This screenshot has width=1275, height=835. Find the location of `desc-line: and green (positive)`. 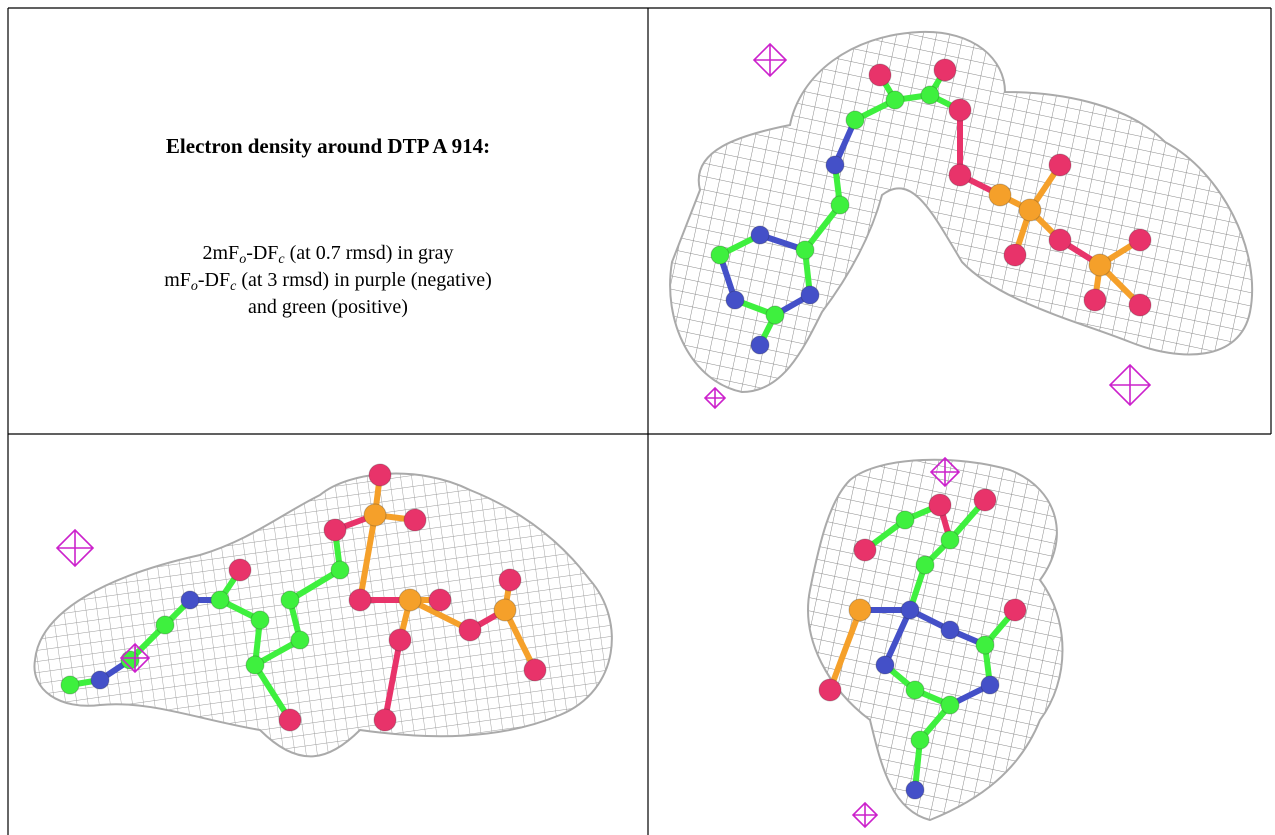

desc-line: and green (positive) is located at coordinates (328, 307).